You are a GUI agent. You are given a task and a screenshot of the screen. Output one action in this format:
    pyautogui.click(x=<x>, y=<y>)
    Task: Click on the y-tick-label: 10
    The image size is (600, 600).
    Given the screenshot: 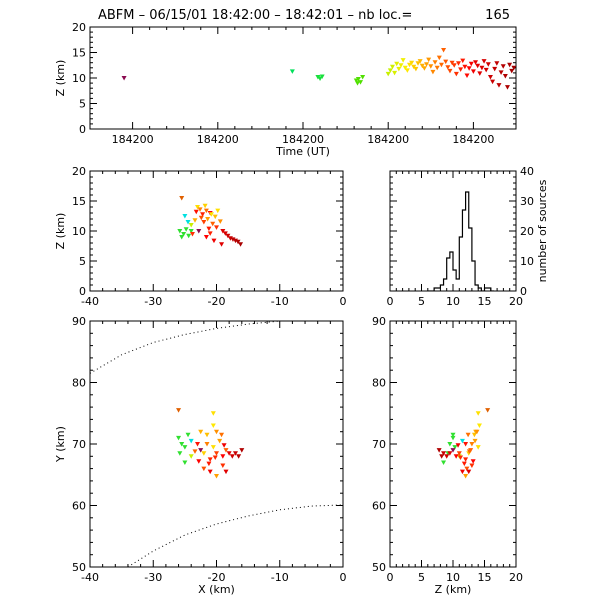 What is the action you would take?
    pyautogui.click(x=527, y=261)
    